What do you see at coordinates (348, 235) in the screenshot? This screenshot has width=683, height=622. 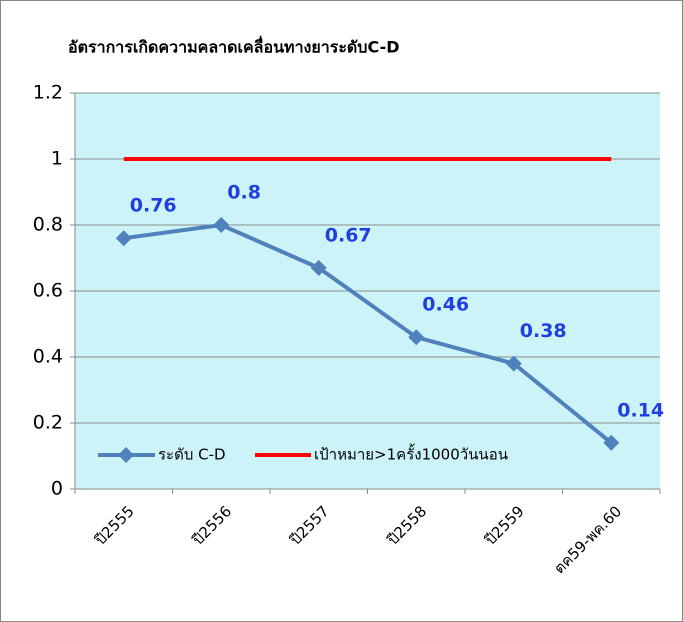 I see `data-label: 0.67` at bounding box center [348, 235].